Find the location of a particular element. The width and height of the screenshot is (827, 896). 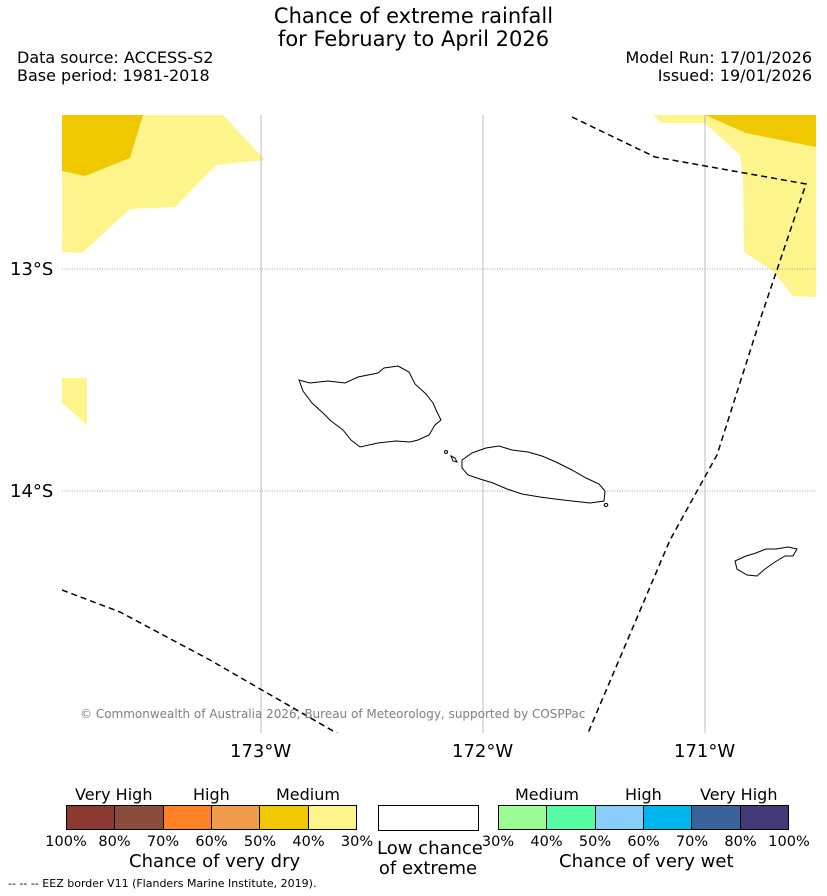

lon-label-173w: 173°W is located at coordinates (261, 751).